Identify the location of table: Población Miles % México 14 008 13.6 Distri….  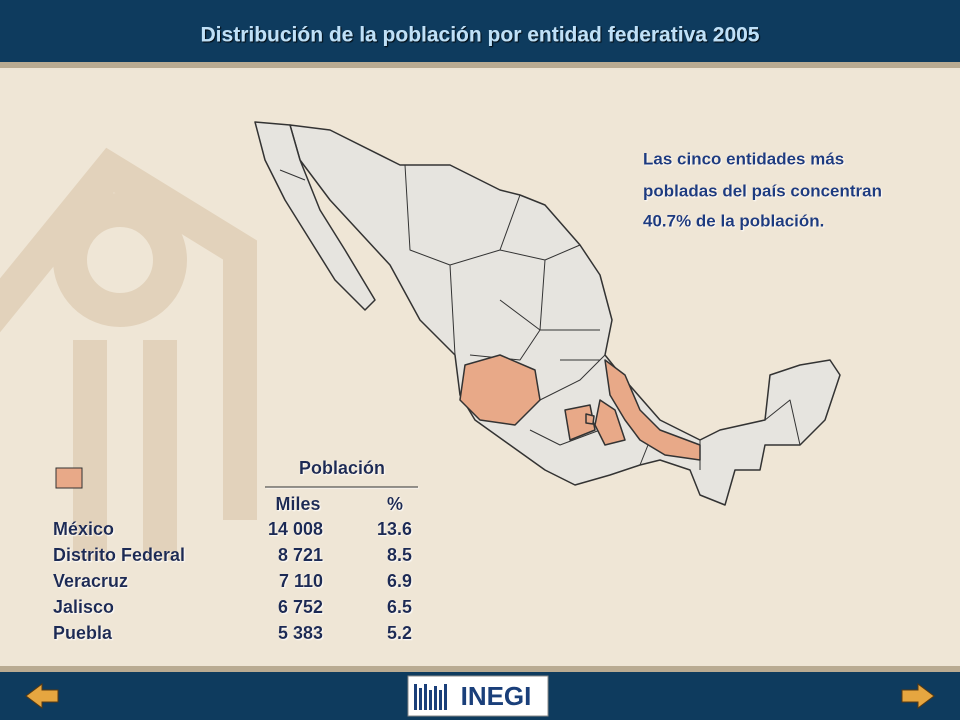
(235, 550).